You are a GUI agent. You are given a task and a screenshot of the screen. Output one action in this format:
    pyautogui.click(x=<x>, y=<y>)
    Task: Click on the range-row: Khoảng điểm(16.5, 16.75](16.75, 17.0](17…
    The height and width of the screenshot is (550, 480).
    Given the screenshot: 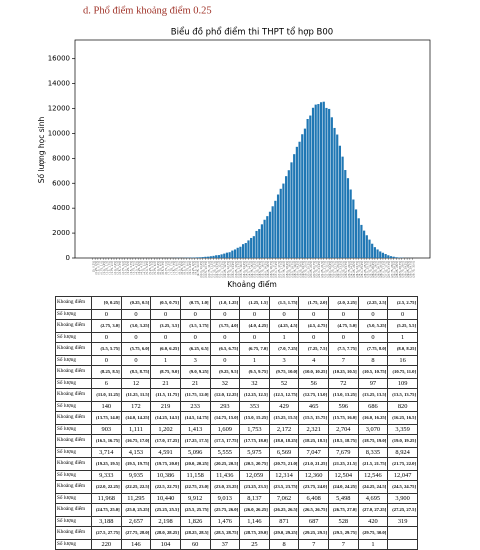 What is the action you would take?
    pyautogui.click(x=237, y=441)
    